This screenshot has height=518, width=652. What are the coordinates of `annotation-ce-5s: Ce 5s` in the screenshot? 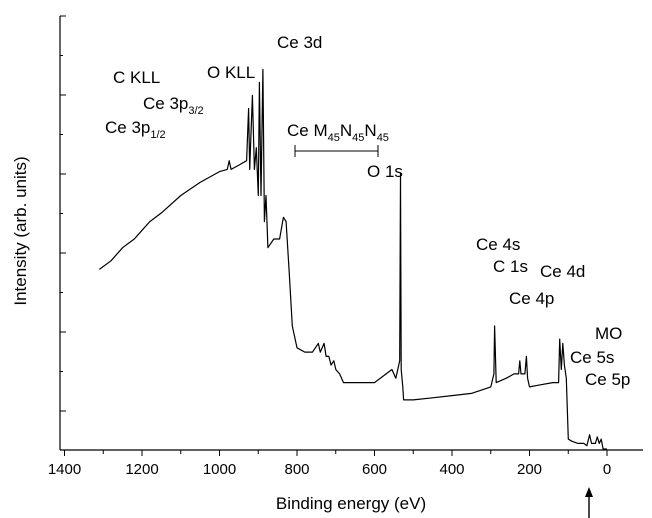 It's located at (592, 357).